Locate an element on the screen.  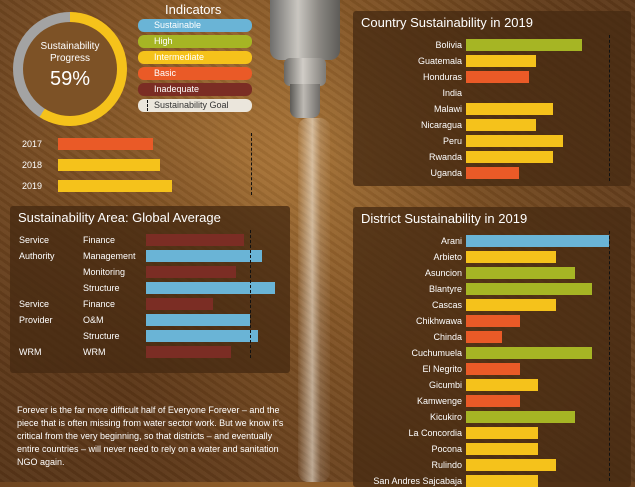
country-goal-line is located at coordinates (609, 108).